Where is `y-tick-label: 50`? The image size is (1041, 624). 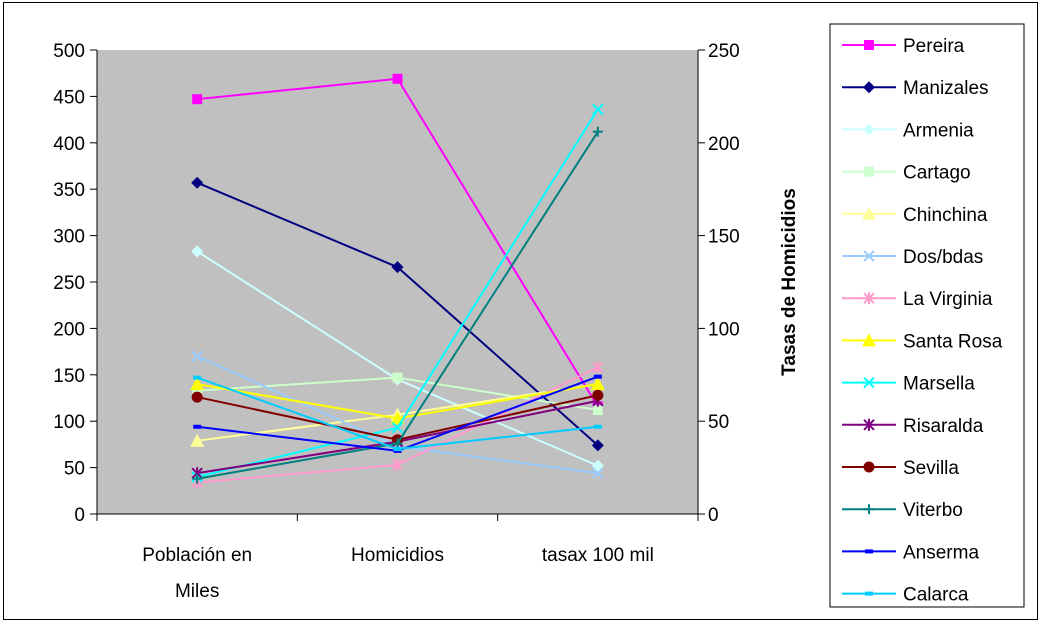
y-tick-label: 50 is located at coordinates (74, 469).